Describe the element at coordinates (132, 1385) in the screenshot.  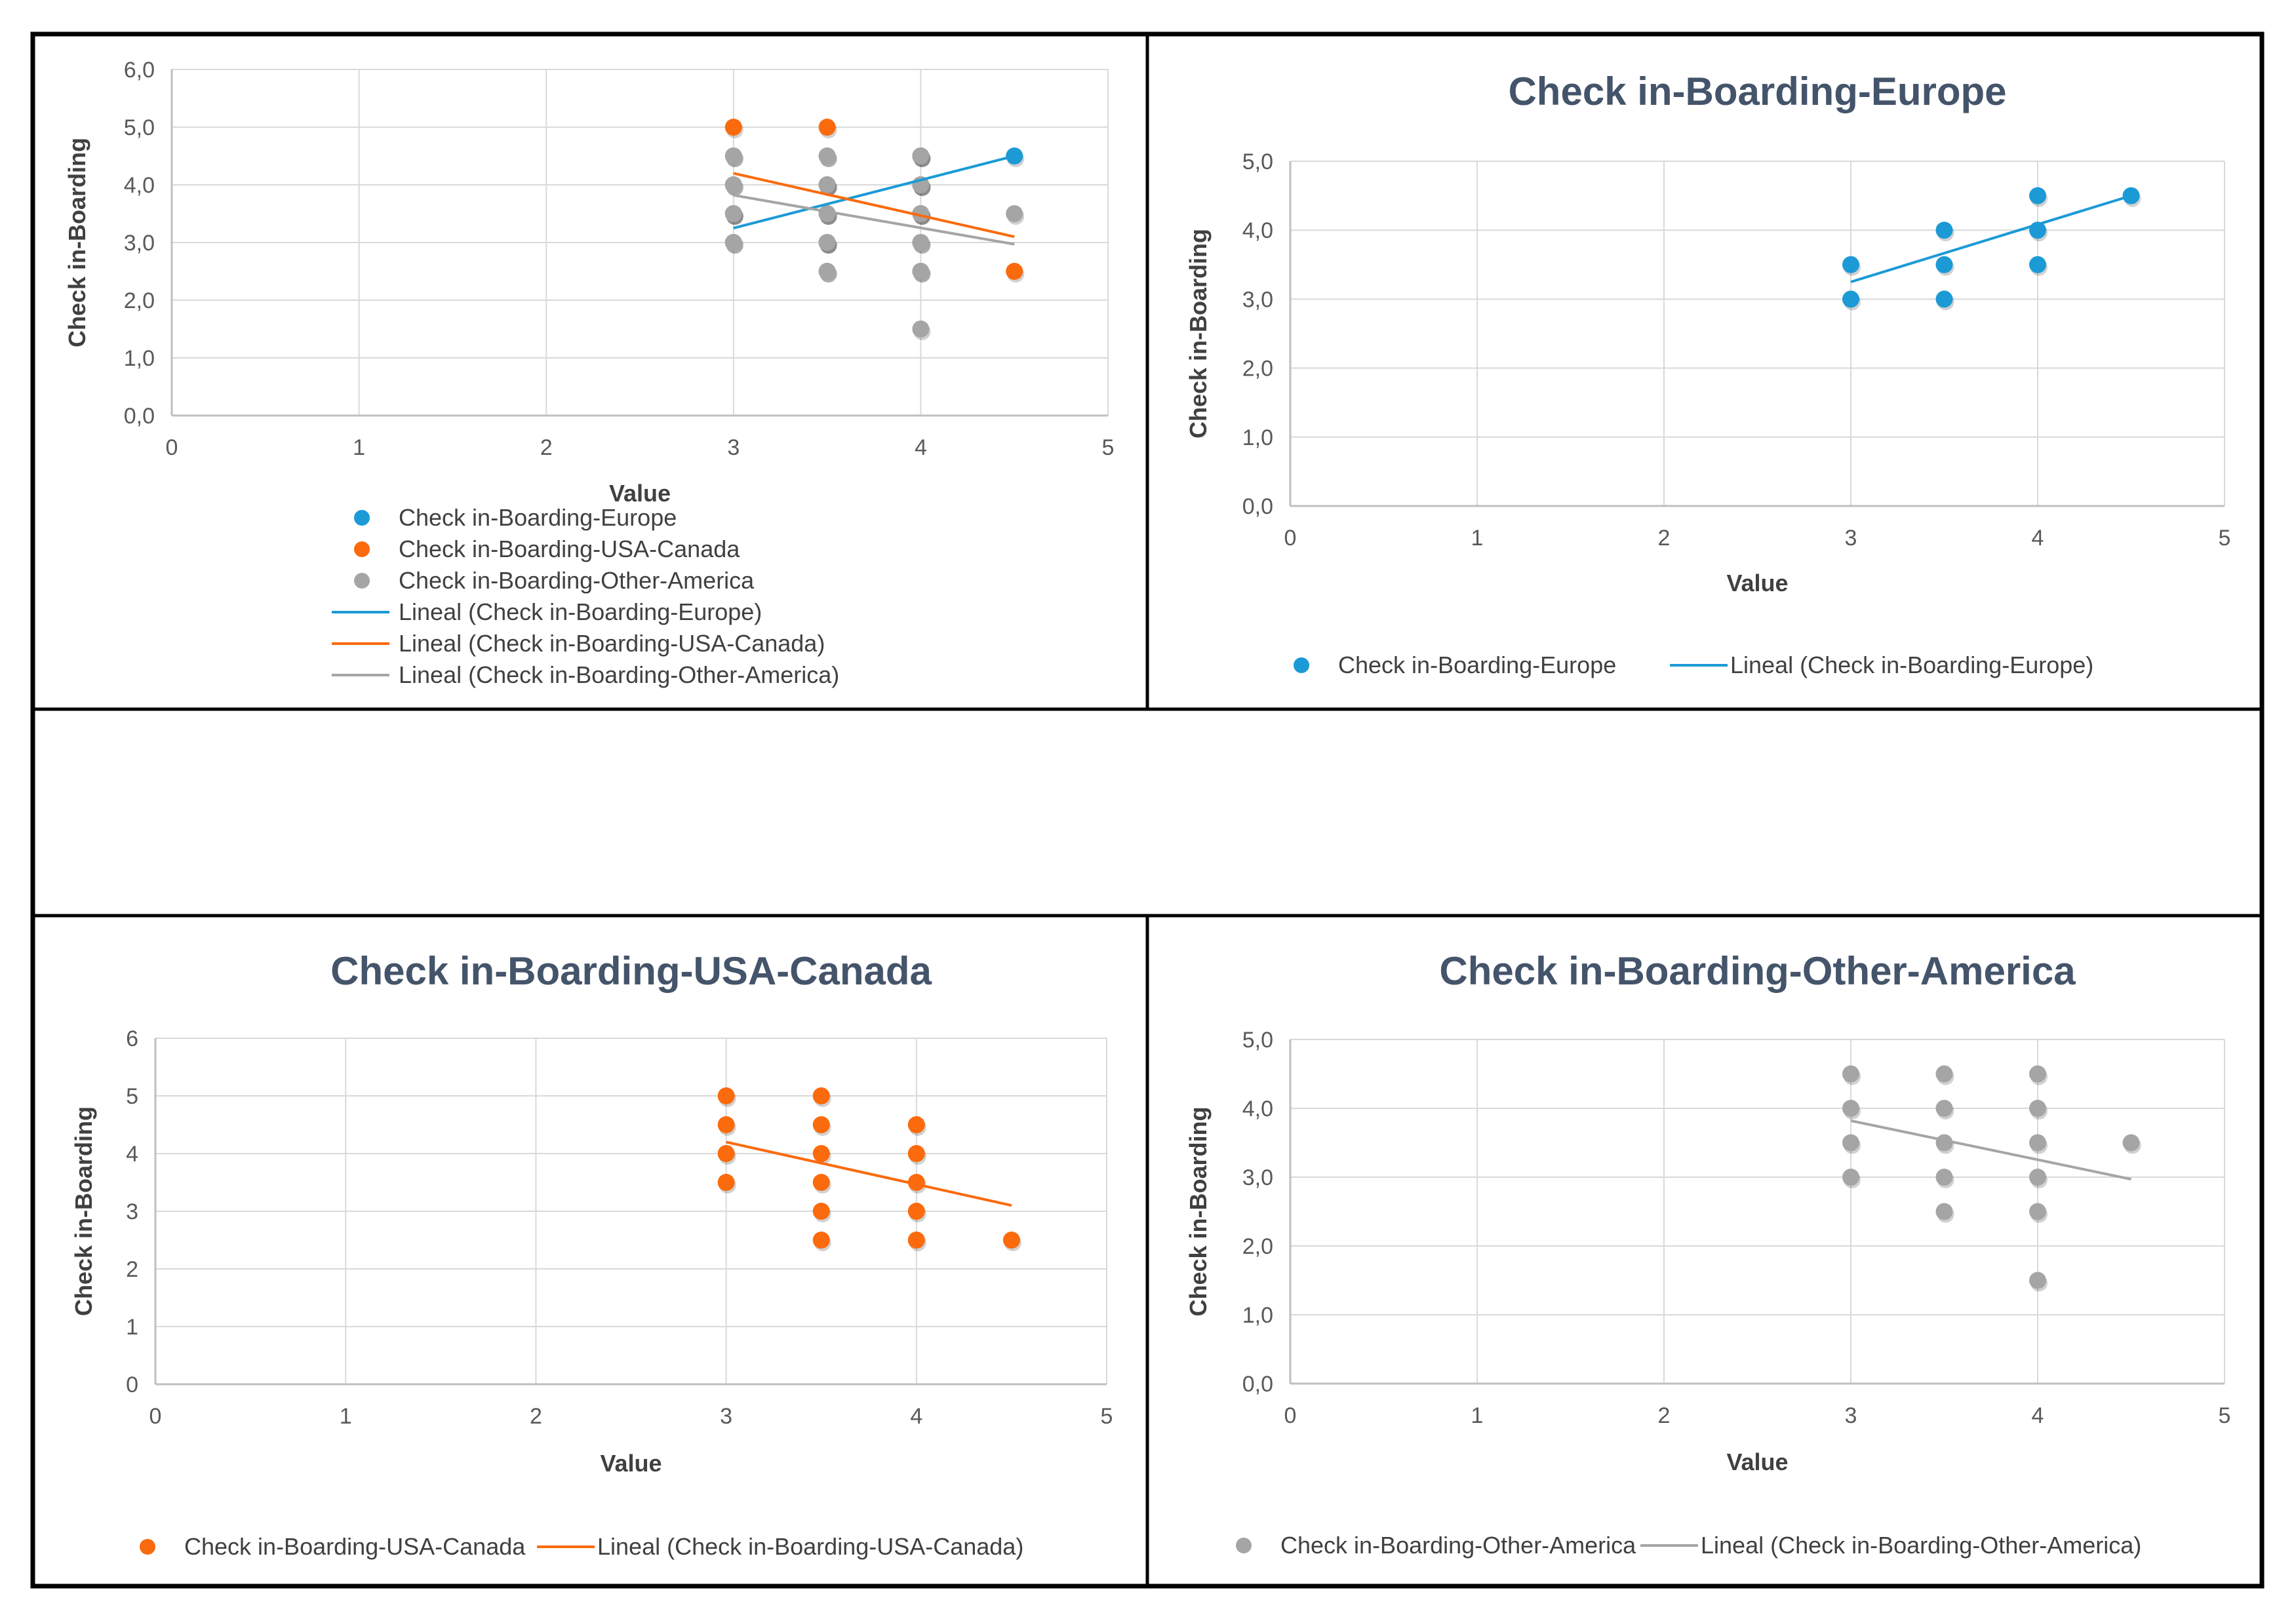
I see `y-tick-label: 0` at that location.